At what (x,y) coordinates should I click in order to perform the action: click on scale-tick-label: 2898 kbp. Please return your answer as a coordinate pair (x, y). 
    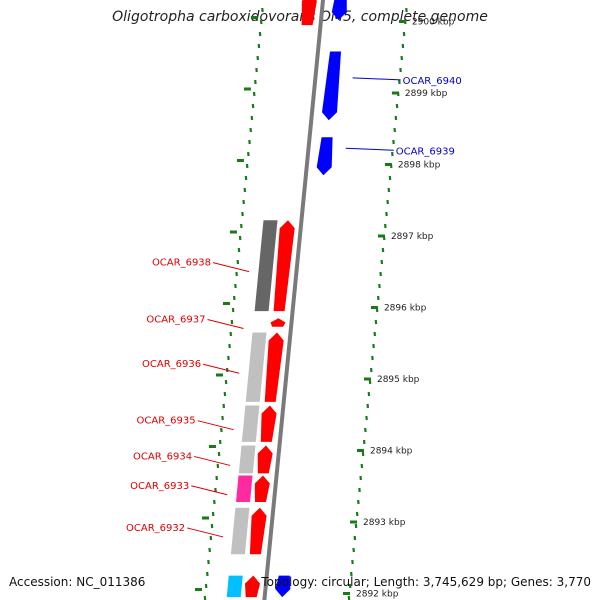
    Looking at the image, I should click on (419, 166).